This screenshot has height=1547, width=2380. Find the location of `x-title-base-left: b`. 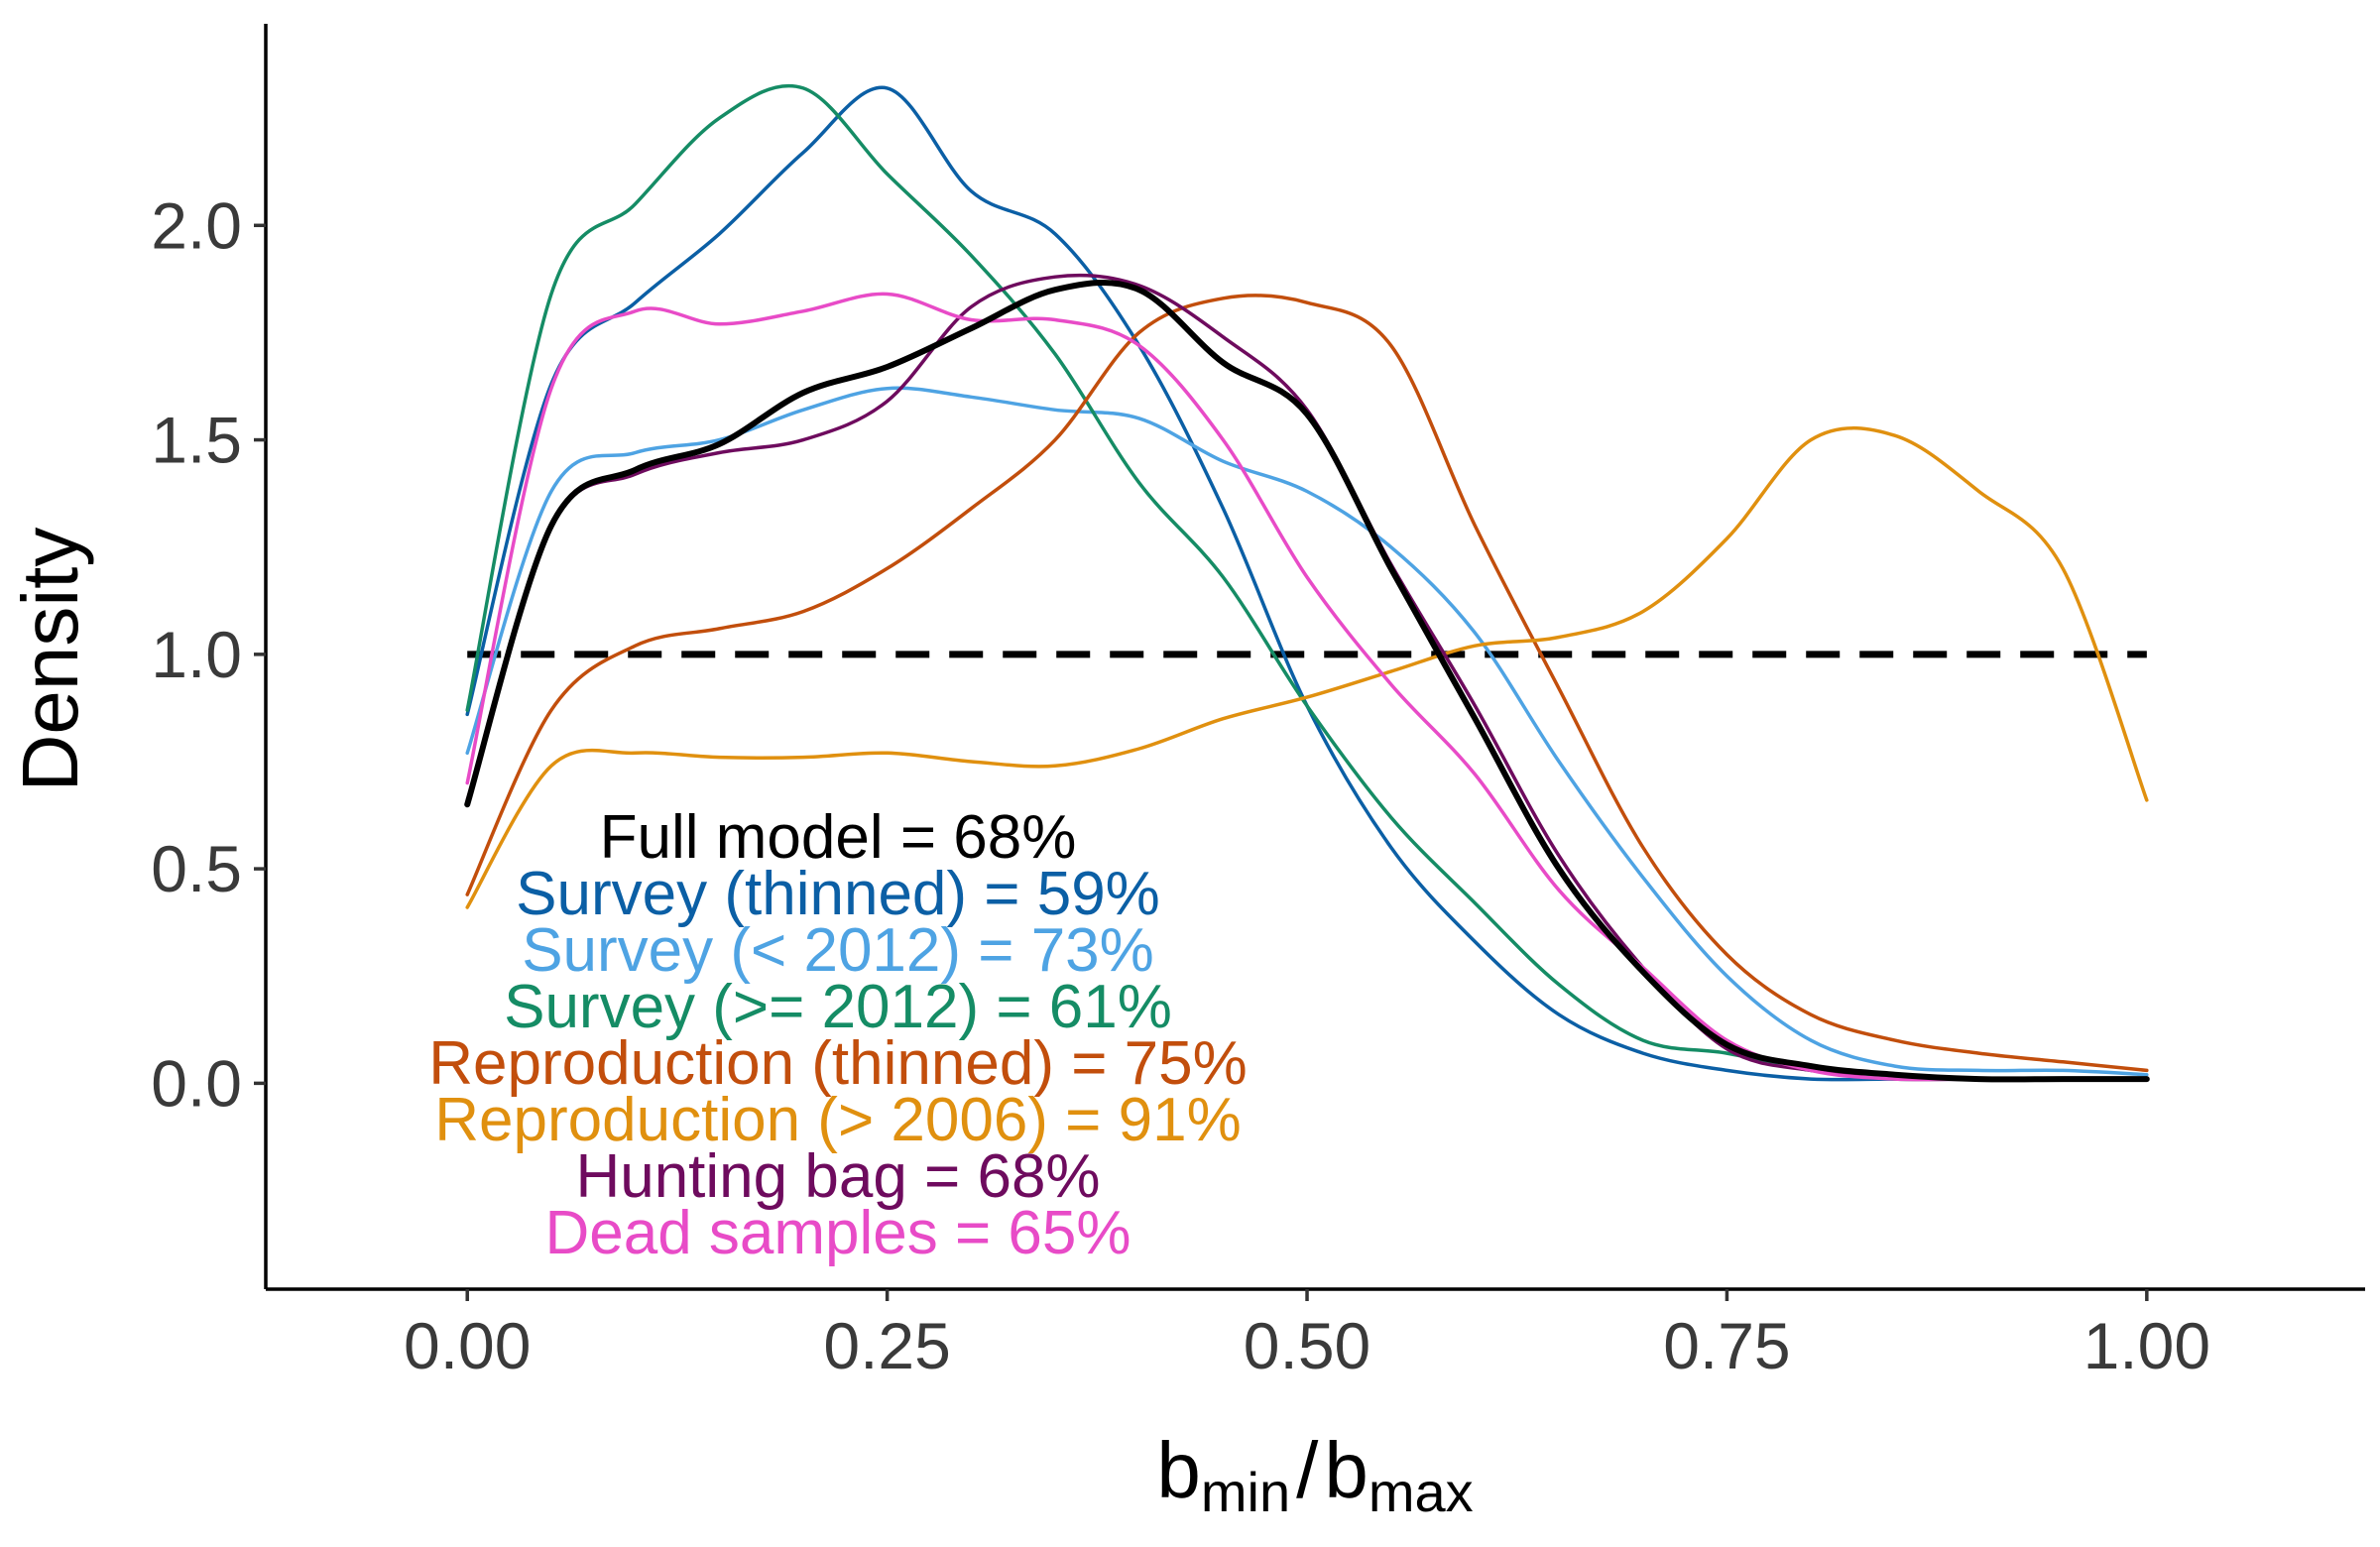

x-title-base-left: b is located at coordinates (1178, 1470).